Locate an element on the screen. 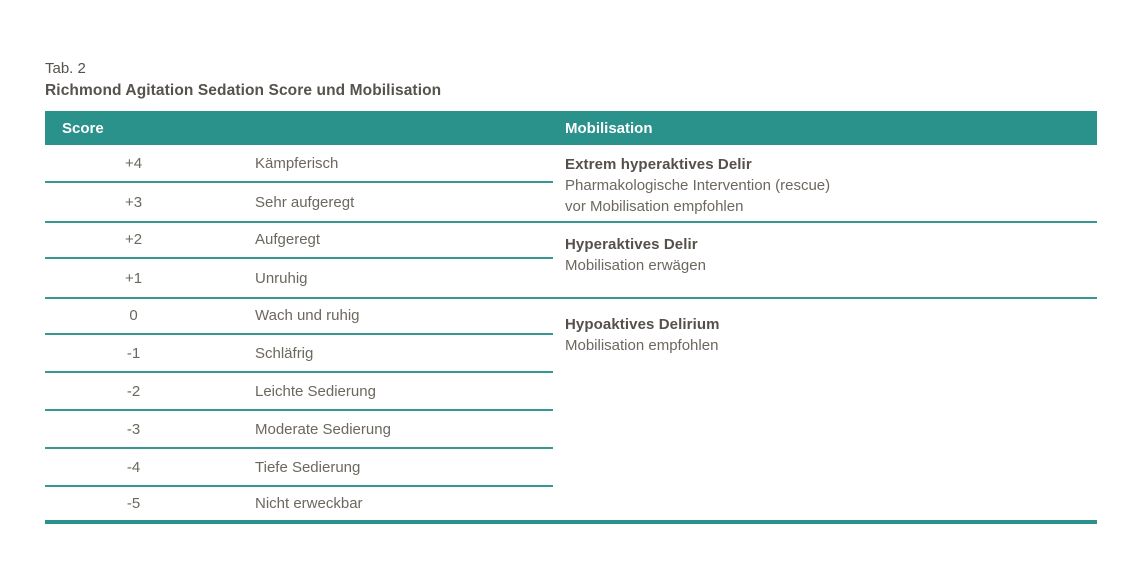 This screenshot has height=575, width=1140. score-cell: 0 is located at coordinates (133, 315).